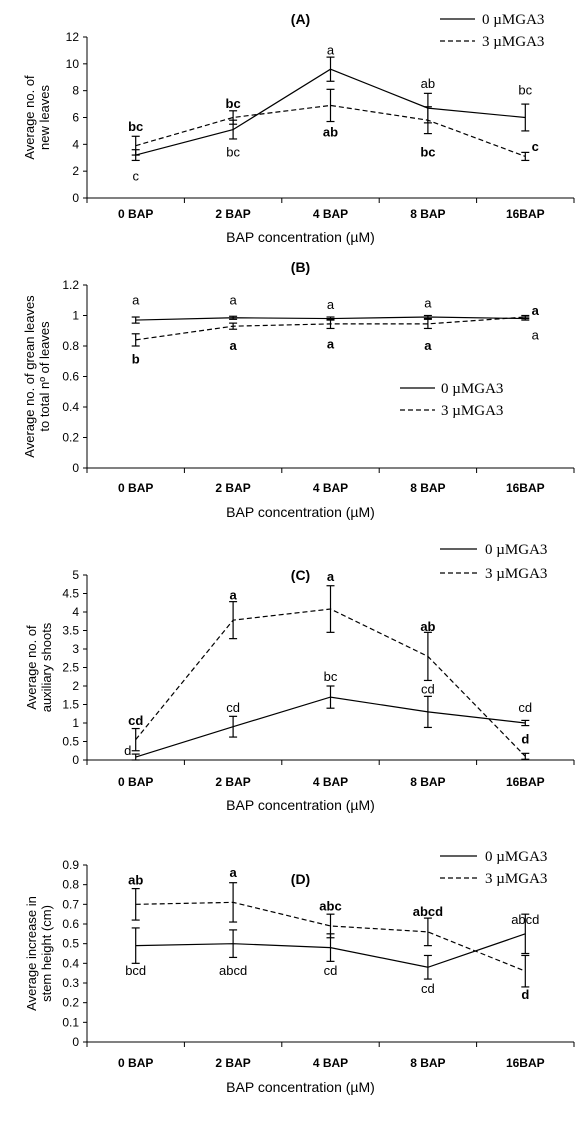 This screenshot has height=1130, width=582. What do you see at coordinates (70, 594) in the screenshot?
I see `y-tick-label: 4.5` at bounding box center [70, 594].